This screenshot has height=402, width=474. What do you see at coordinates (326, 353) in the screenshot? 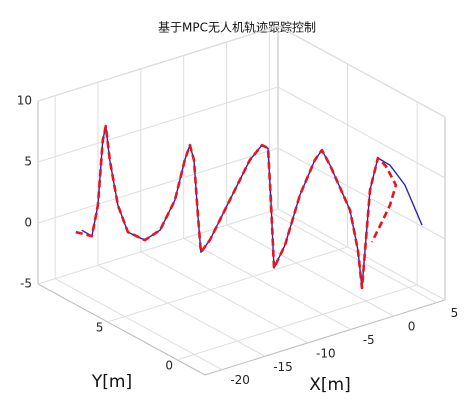
I see `x-tick-label: -10` at bounding box center [326, 353].